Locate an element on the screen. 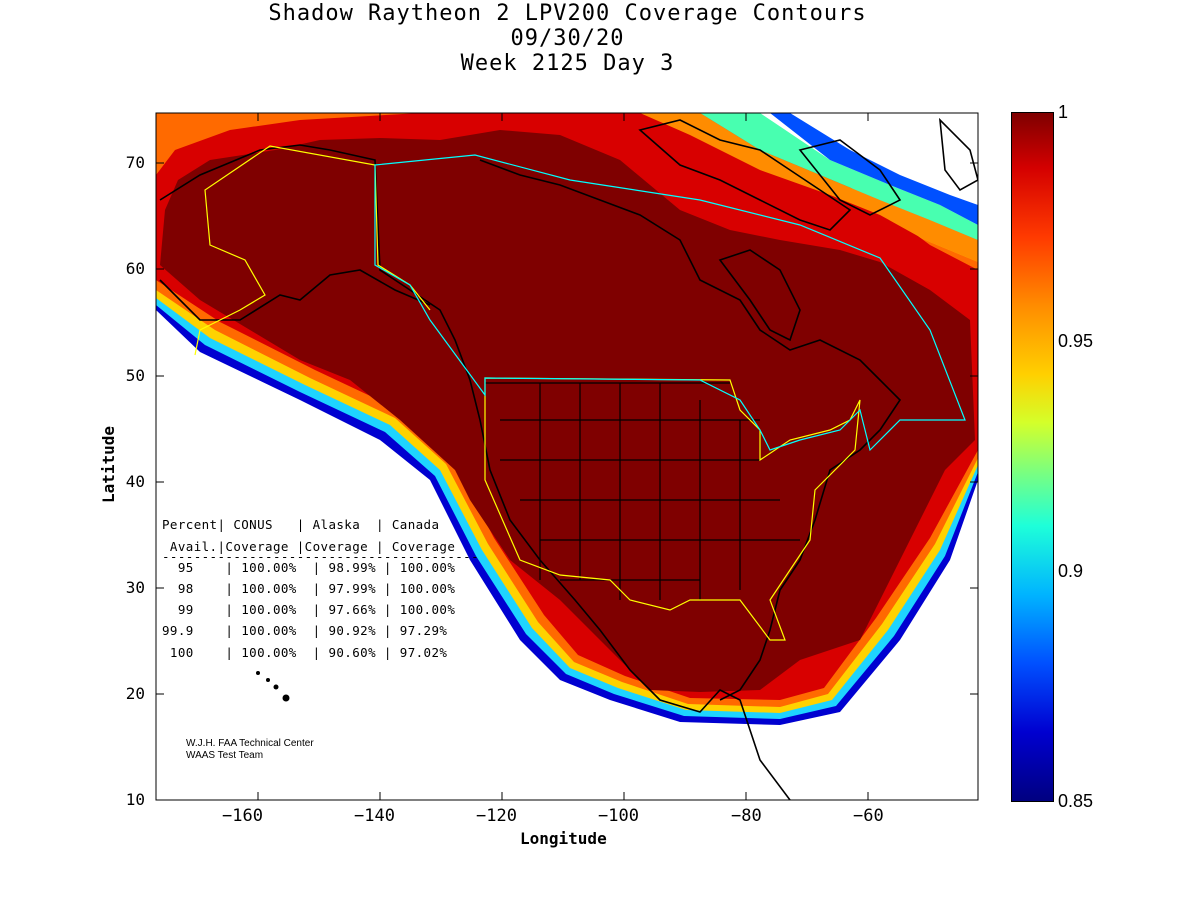  hawaii-islands is located at coordinates (273, 686).